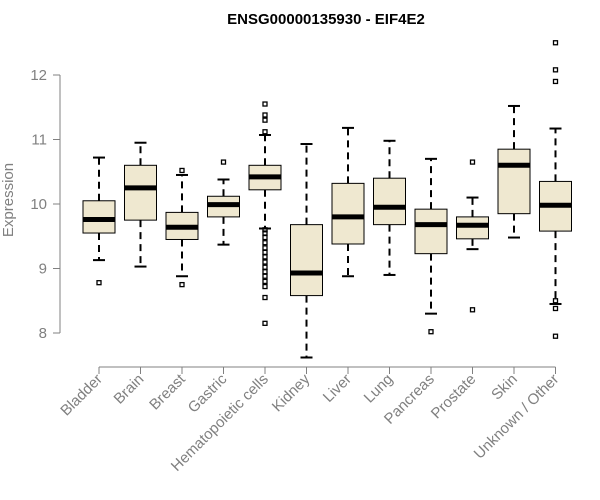  I want to click on y-axis-label: Expression, so click(8, 200).